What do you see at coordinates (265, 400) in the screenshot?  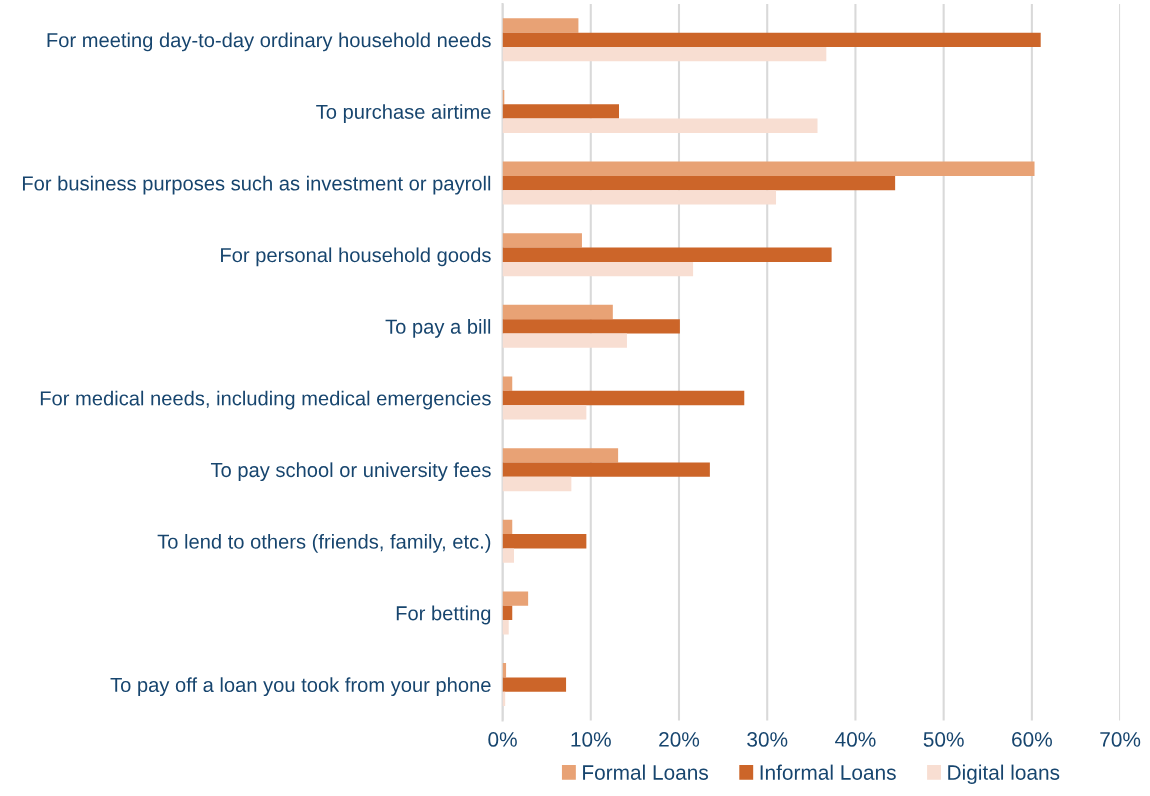 I see `y-tick-label: For medical needs, including medical emergencies` at bounding box center [265, 400].